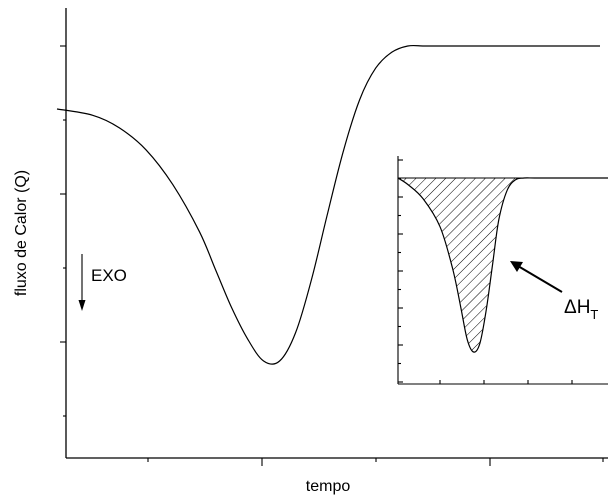 Image resolution: width=608 pixels, height=498 pixels. Describe the element at coordinates (577, 307) in the screenshot. I see `delta-h-symbol: ΔH` at that location.